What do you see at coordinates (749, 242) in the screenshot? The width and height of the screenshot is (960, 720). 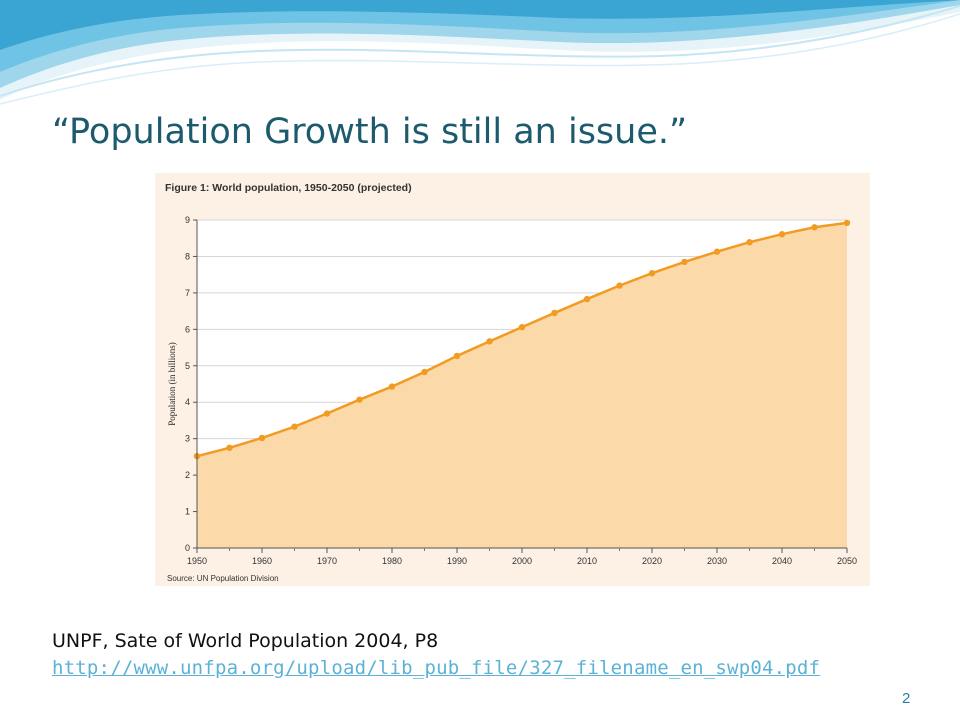 I see `data-point-2035` at bounding box center [749, 242].